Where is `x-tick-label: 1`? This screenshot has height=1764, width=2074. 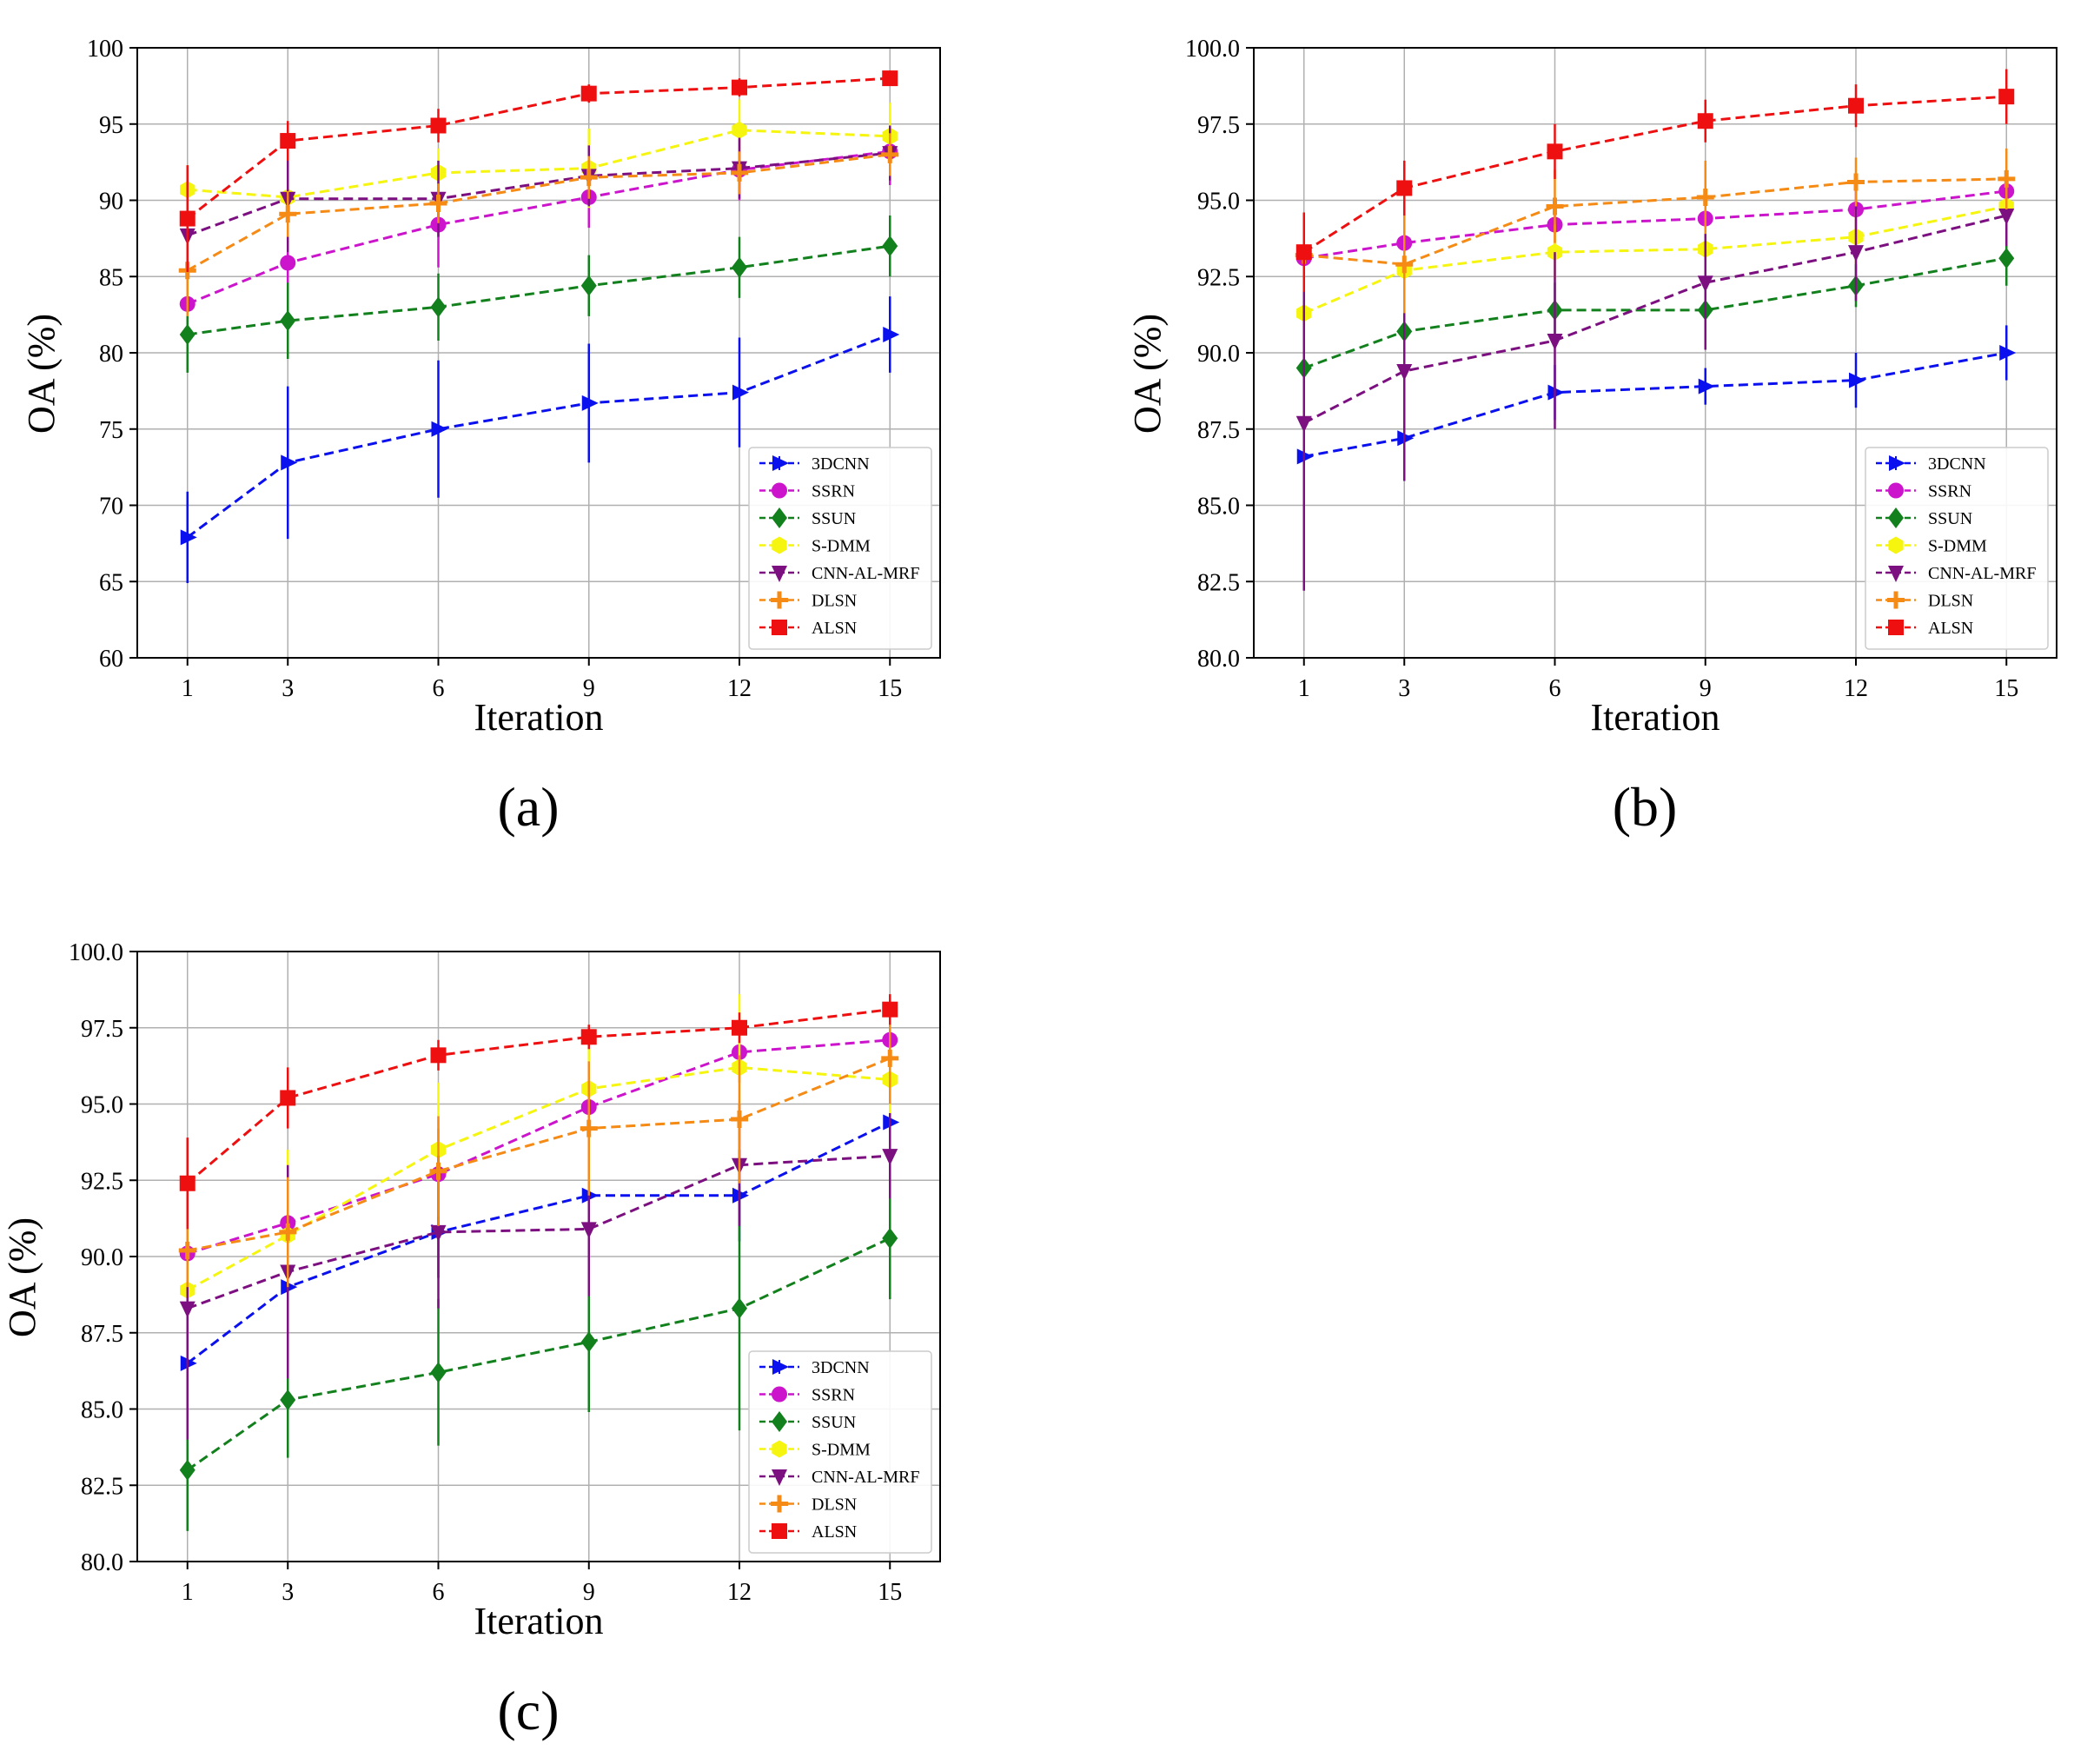
x-tick-label: 1 is located at coordinates (188, 1592).